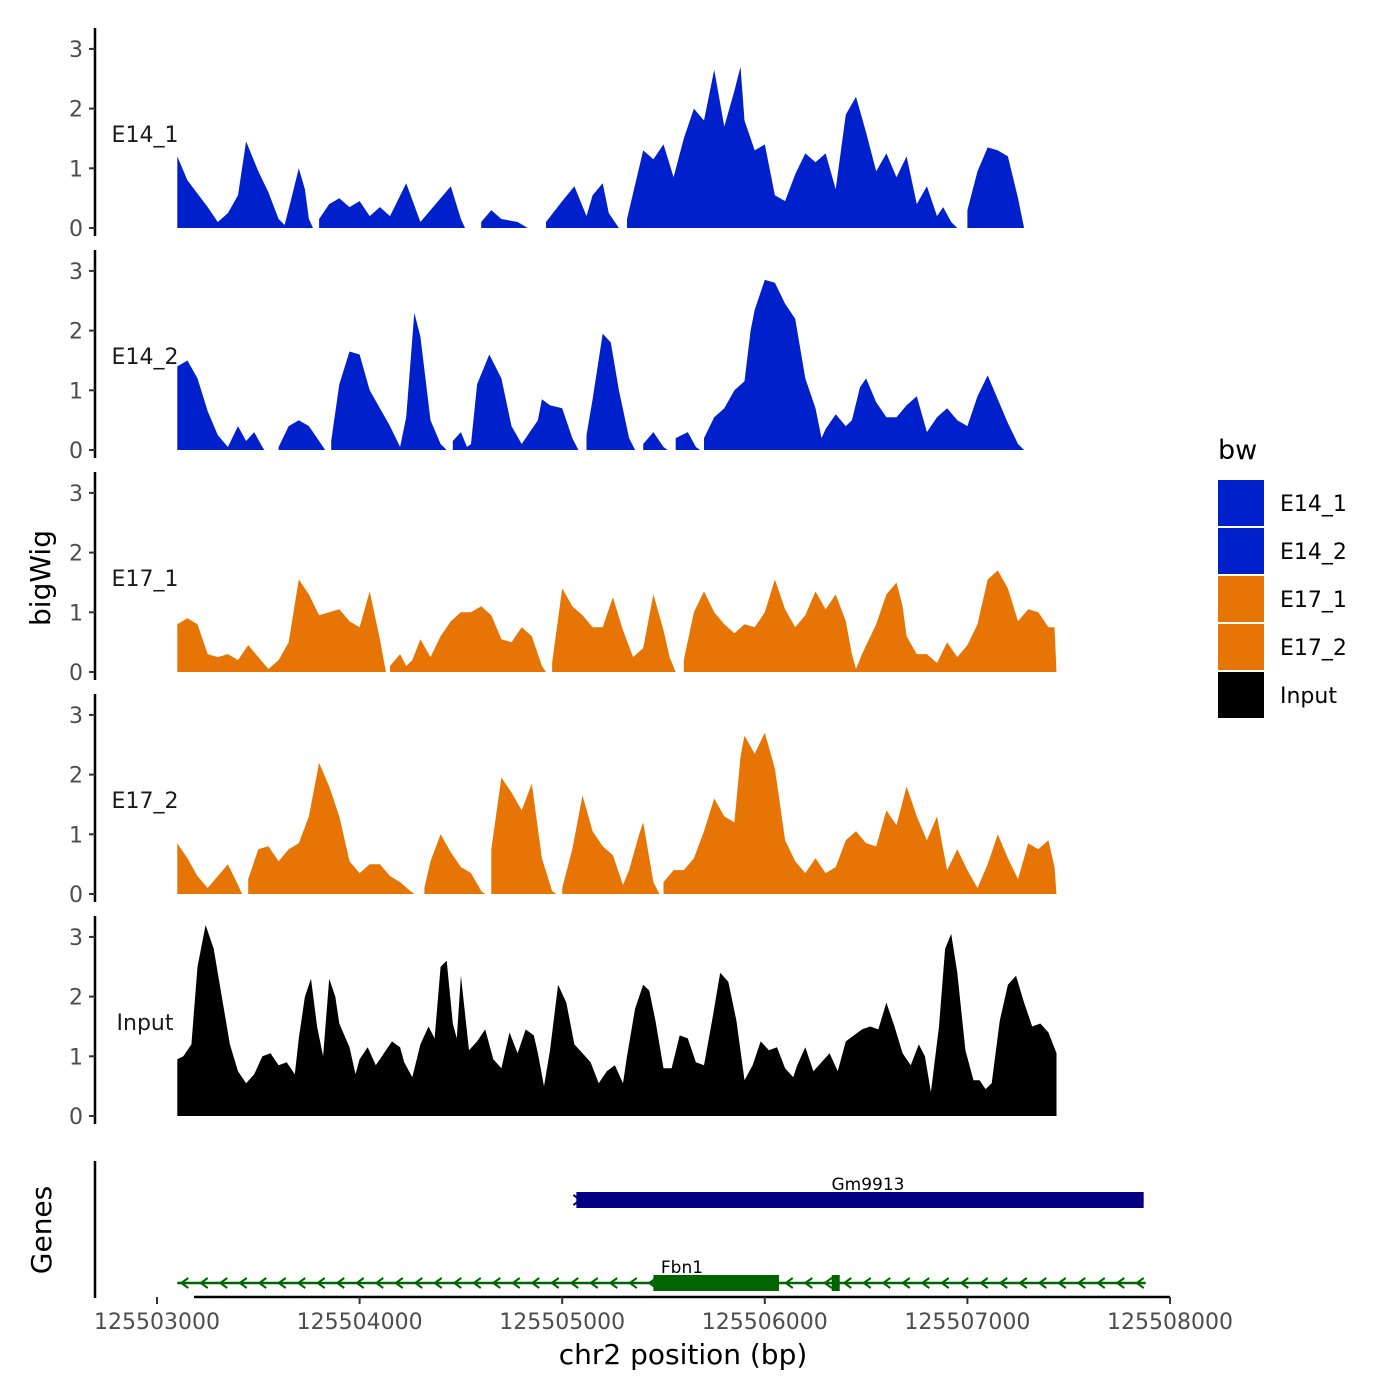 The width and height of the screenshot is (1400, 1400). Describe the element at coordinates (145, 135) in the screenshot. I see `track-label-E14_1: E14_1` at that location.